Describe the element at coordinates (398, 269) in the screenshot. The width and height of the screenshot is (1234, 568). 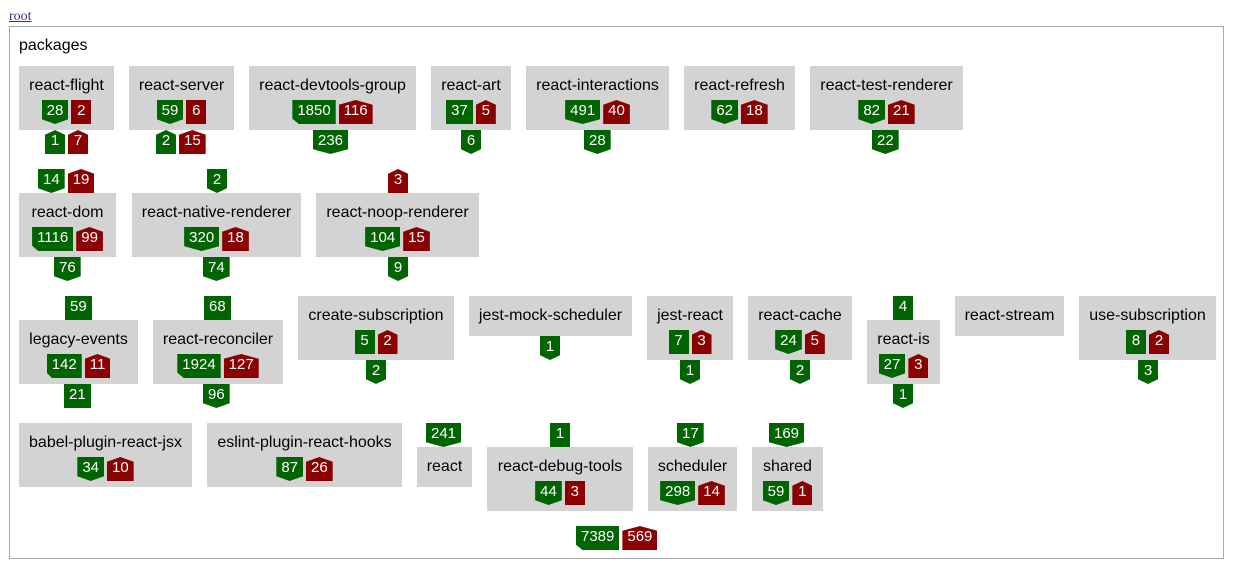
I see `green-count-badge: 9` at that location.